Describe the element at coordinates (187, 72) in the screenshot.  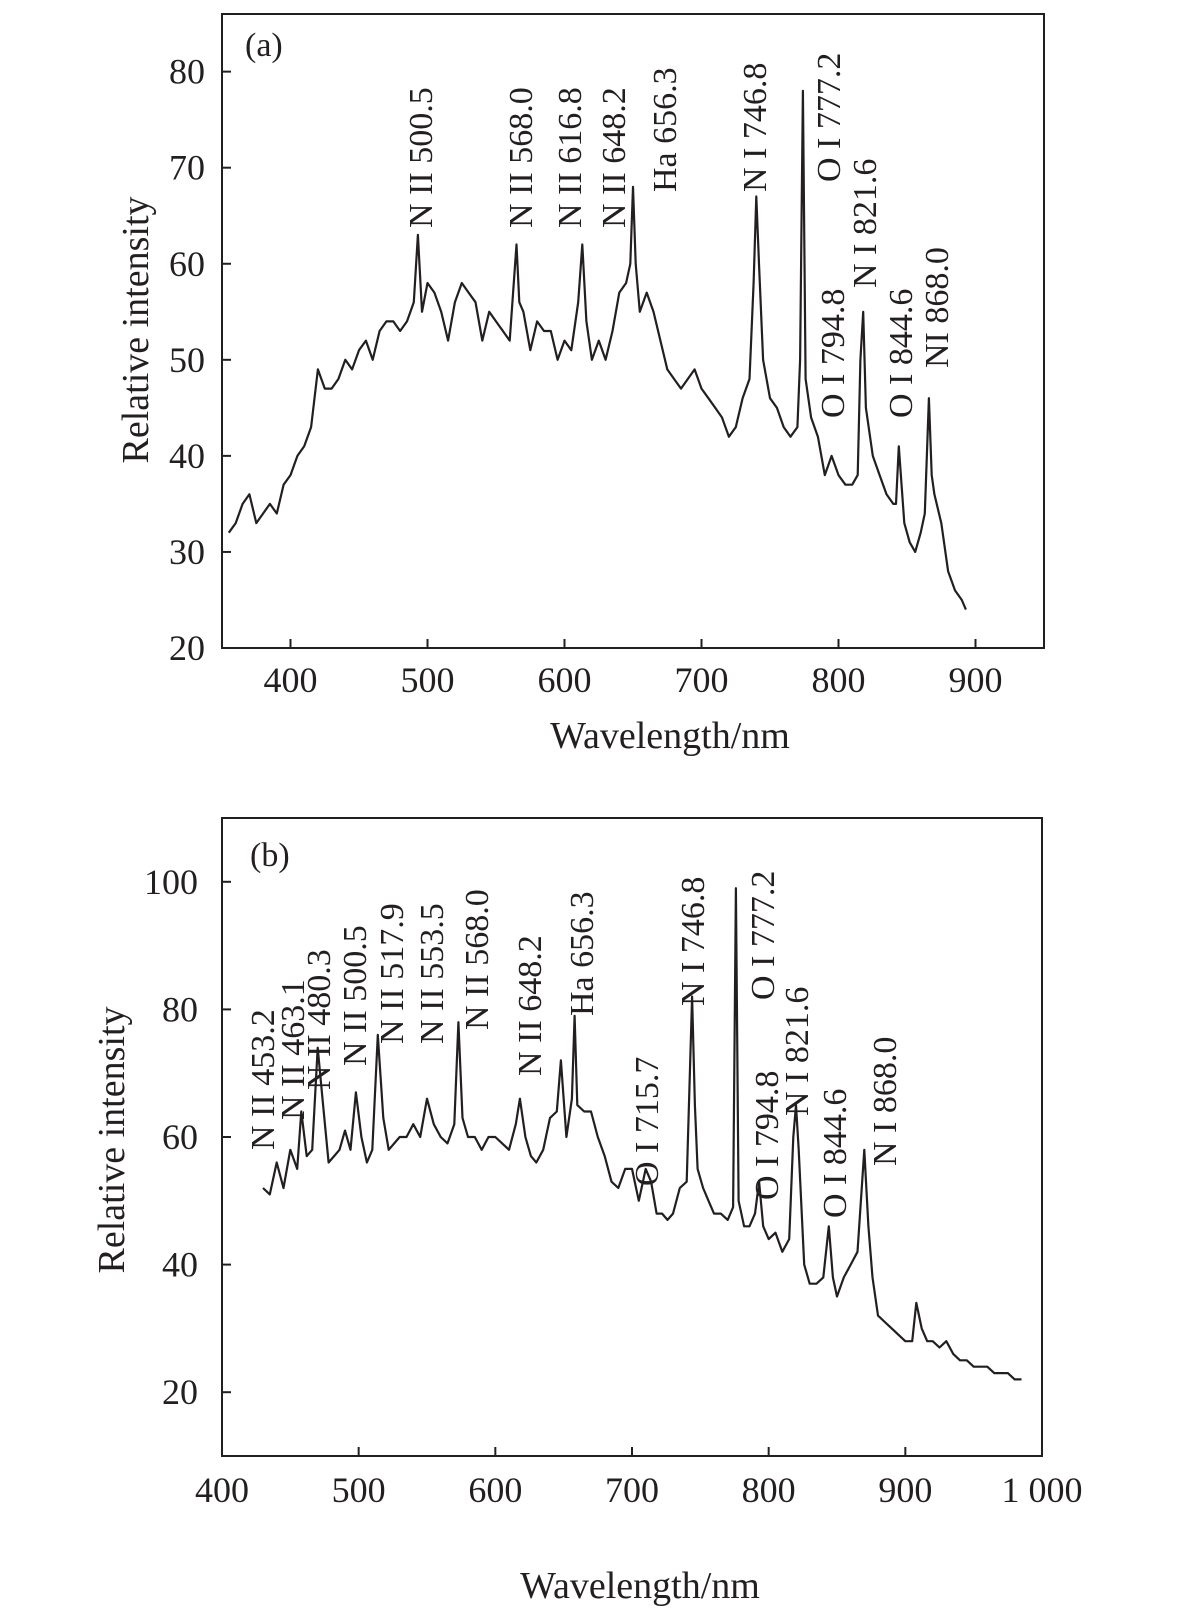
I see `y-tick-label-a-6: 80` at that location.